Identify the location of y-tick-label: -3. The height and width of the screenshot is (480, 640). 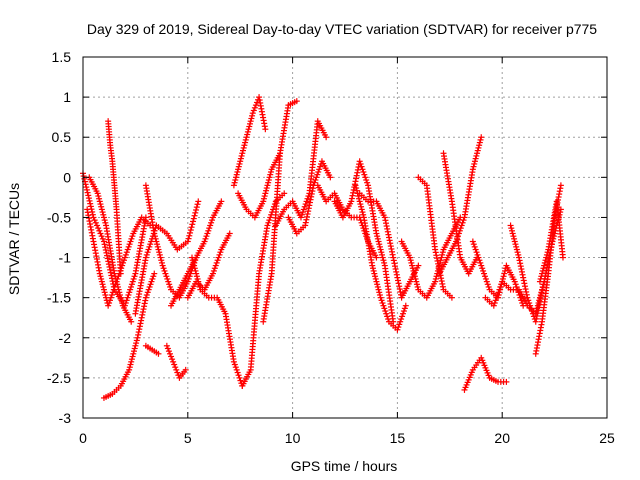
(65, 418).